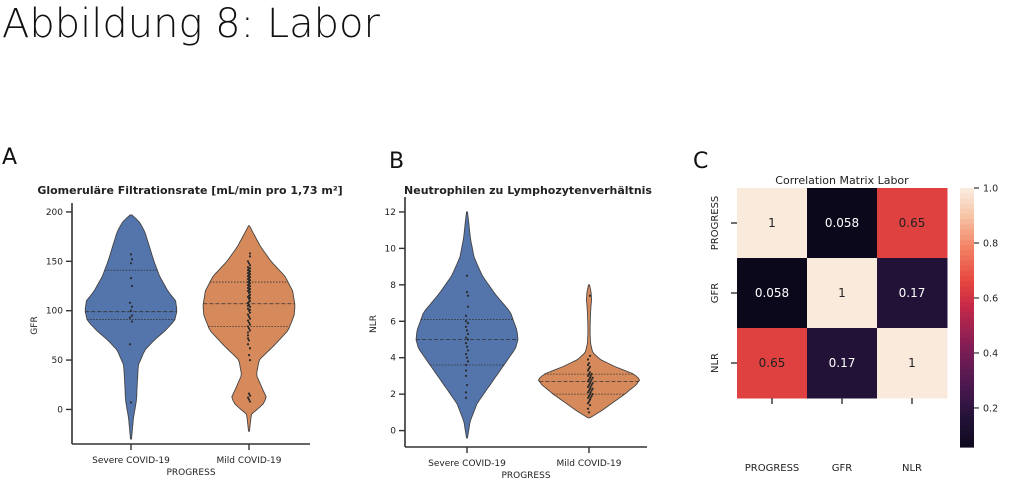 This screenshot has height=489, width=1012. Describe the element at coordinates (990, 243) in the screenshot. I see `colorbar-tick-label: 0.8` at that location.